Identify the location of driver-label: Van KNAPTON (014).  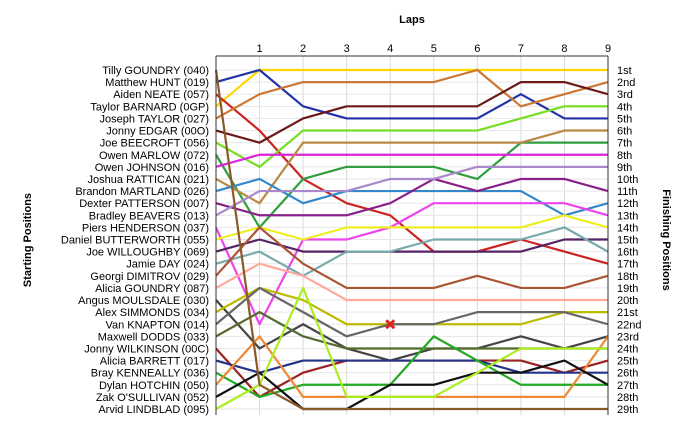
(157, 325).